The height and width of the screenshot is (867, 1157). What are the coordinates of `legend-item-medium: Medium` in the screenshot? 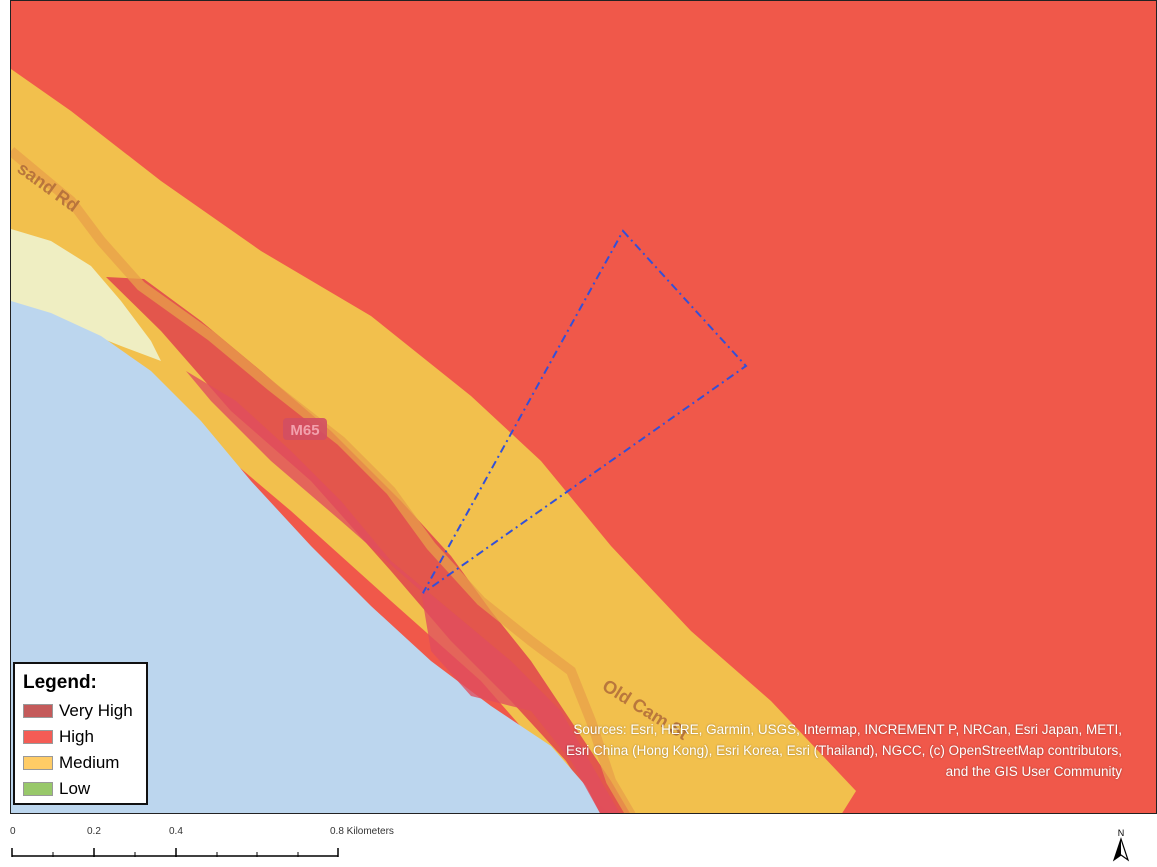 It's located at (80, 763).